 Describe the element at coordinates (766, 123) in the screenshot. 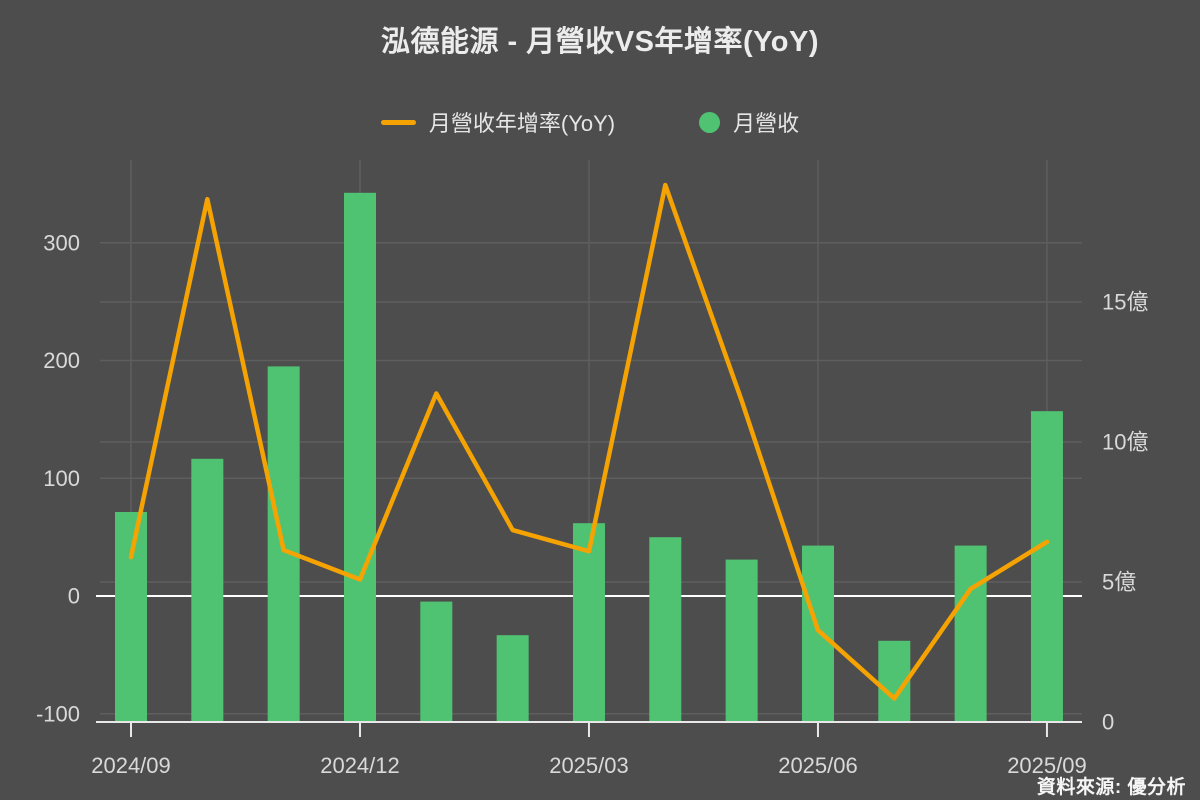

I see `legend-label-revenue: 月營收` at that location.